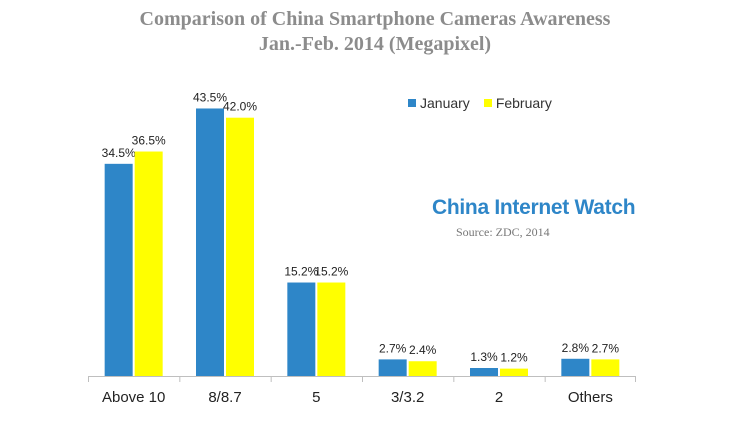  What do you see at coordinates (240, 107) in the screenshot?
I see `data-label-february: 42.0%` at bounding box center [240, 107].